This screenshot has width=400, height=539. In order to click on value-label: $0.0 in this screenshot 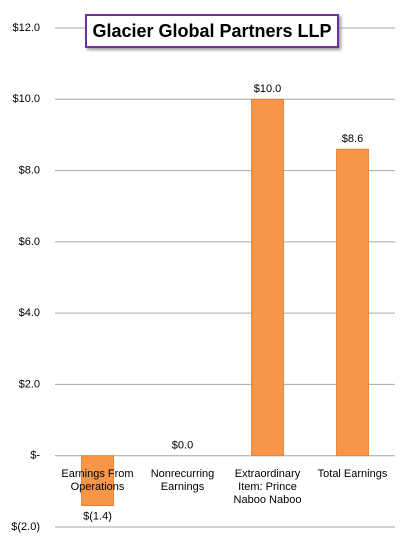, I will do `click(182, 446)`.